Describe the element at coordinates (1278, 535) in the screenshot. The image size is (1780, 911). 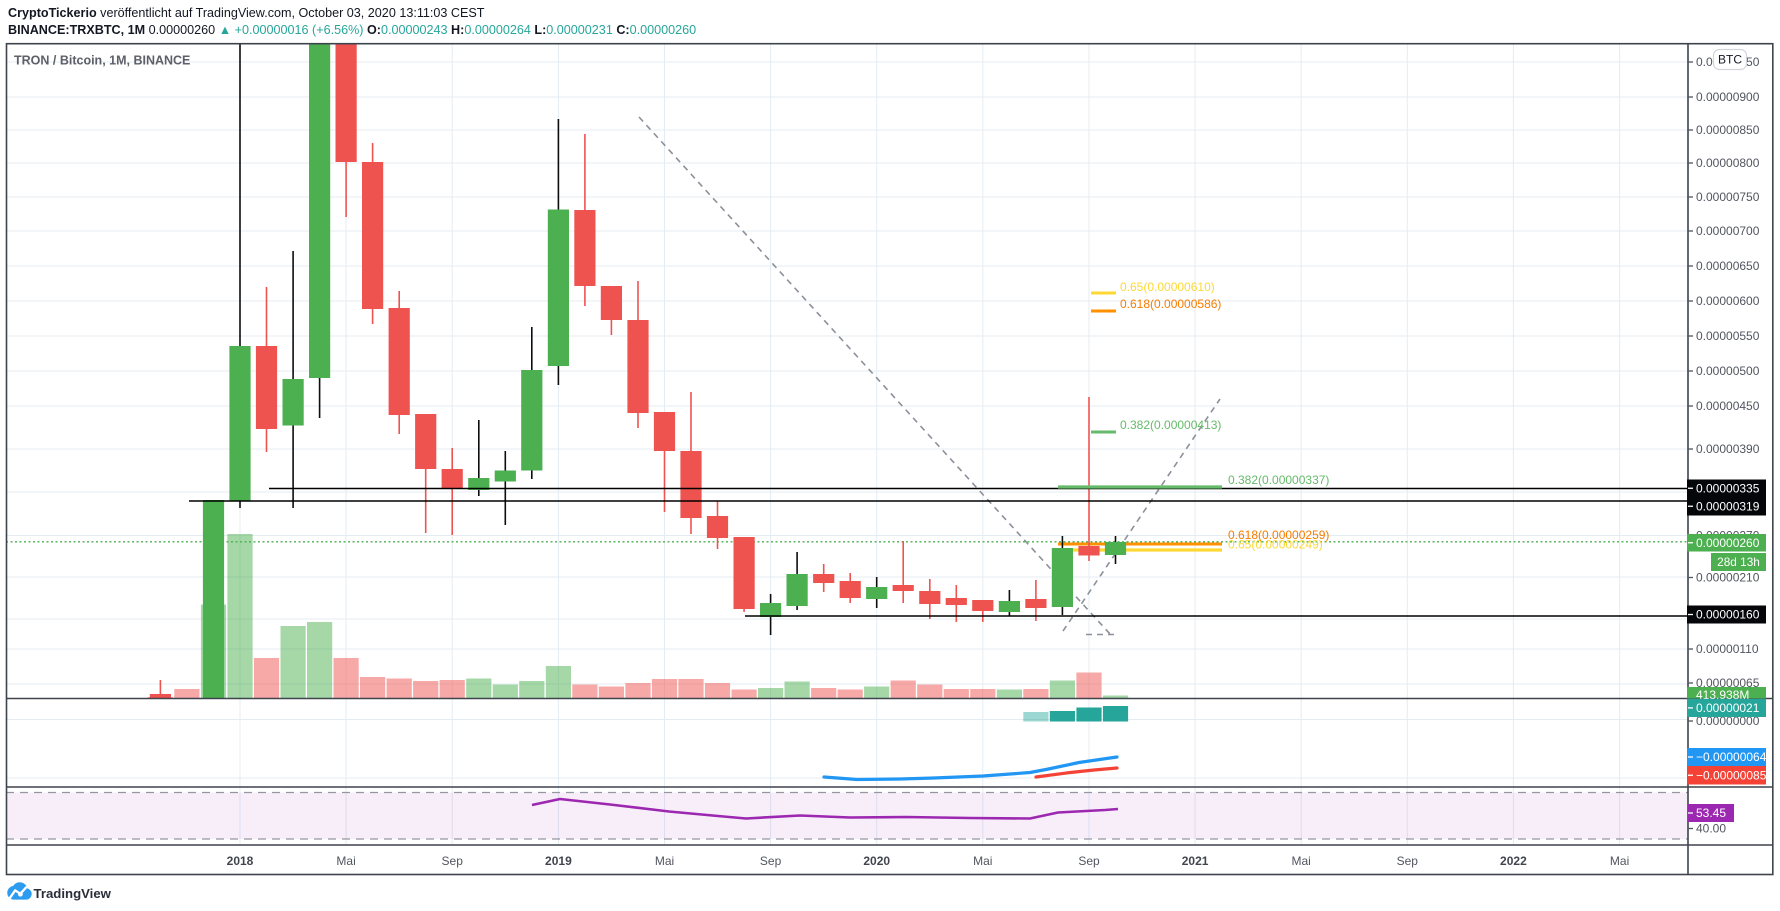
I see `svg-text: 0.618(0.00000259)` at that location.